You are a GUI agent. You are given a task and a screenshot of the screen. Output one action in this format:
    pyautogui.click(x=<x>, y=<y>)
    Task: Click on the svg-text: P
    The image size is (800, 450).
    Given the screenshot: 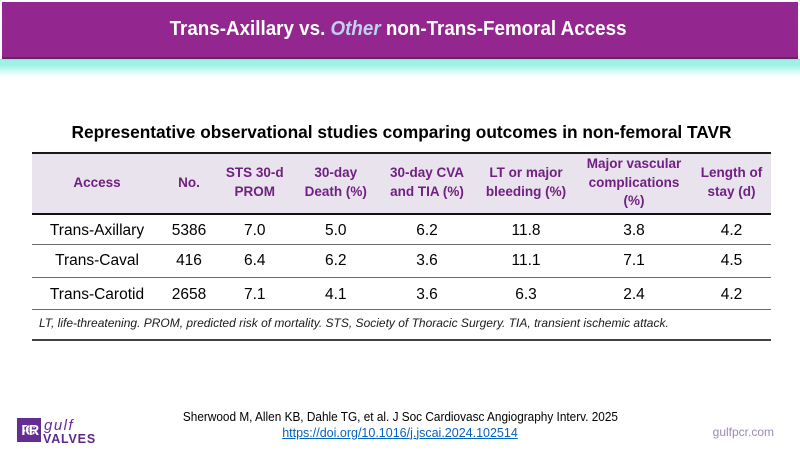 What is the action you would take?
    pyautogui.click(x=26, y=431)
    